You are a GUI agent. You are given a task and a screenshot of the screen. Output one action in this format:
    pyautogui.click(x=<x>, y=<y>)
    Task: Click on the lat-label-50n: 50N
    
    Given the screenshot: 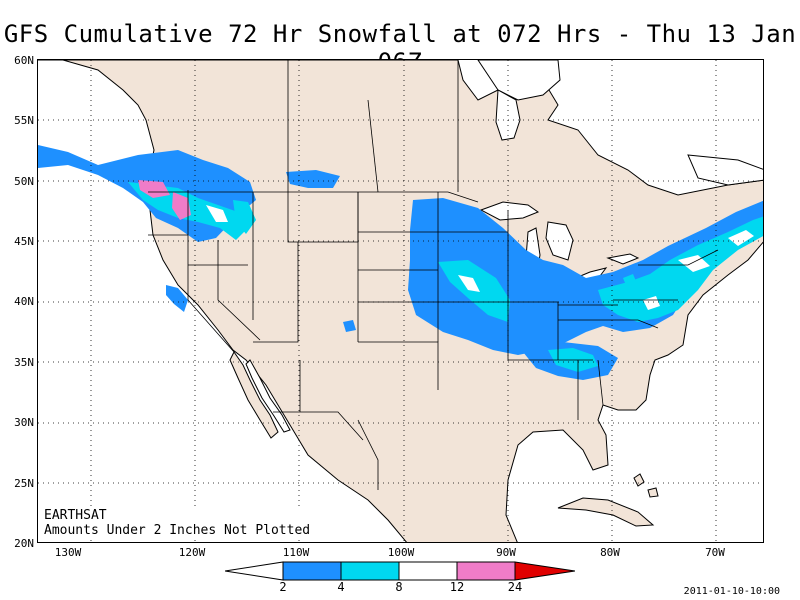 What is the action you would take?
    pyautogui.click(x=24, y=181)
    